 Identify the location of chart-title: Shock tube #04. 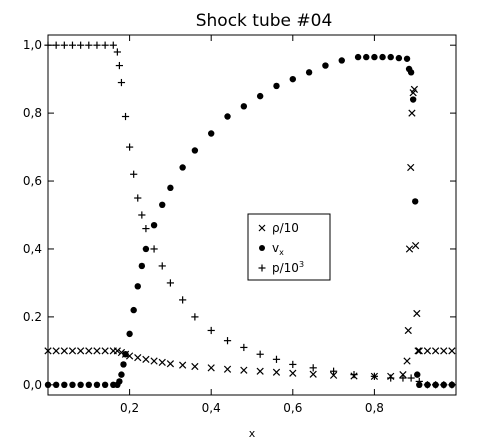
(264, 21).